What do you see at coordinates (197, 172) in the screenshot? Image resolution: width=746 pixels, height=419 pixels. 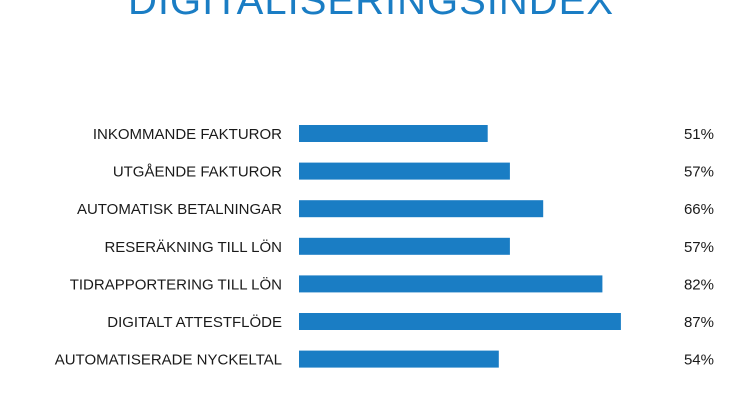 I see `category-label: UTGÅENDE FAKTUROR` at bounding box center [197, 172].